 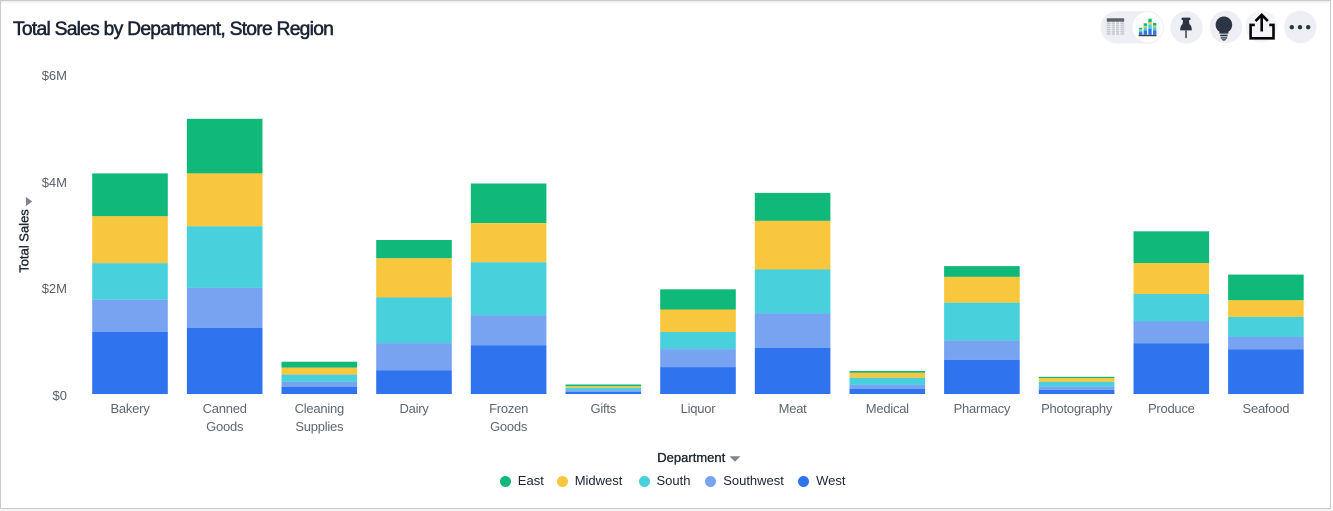 I want to click on svg-text: Total Sales, so click(x=24, y=241).